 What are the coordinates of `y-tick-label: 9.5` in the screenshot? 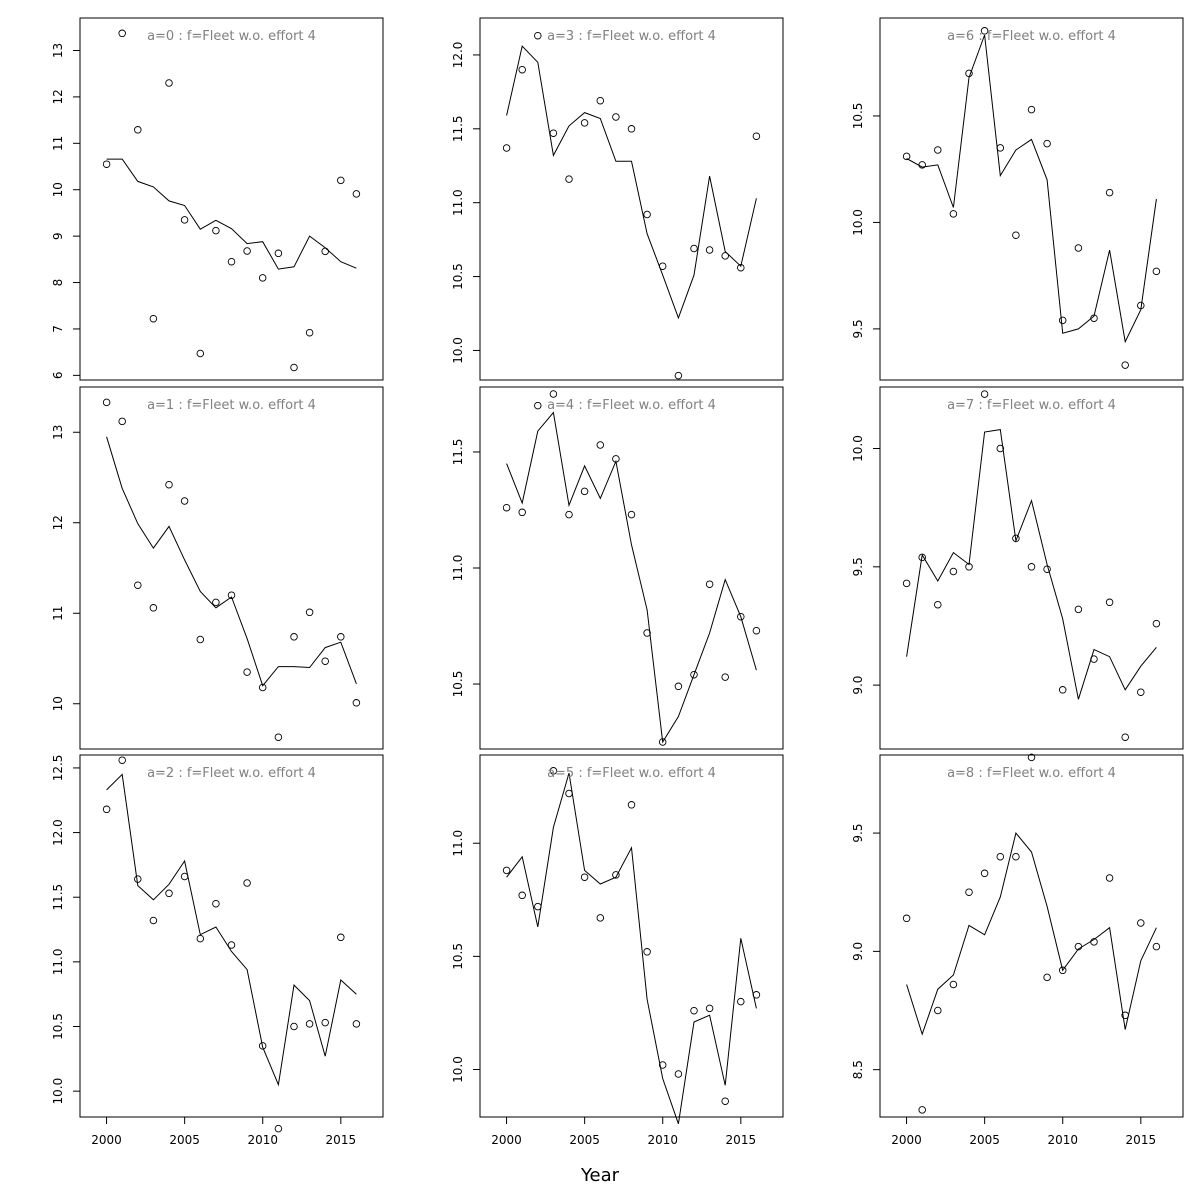 It's located at (858, 833).